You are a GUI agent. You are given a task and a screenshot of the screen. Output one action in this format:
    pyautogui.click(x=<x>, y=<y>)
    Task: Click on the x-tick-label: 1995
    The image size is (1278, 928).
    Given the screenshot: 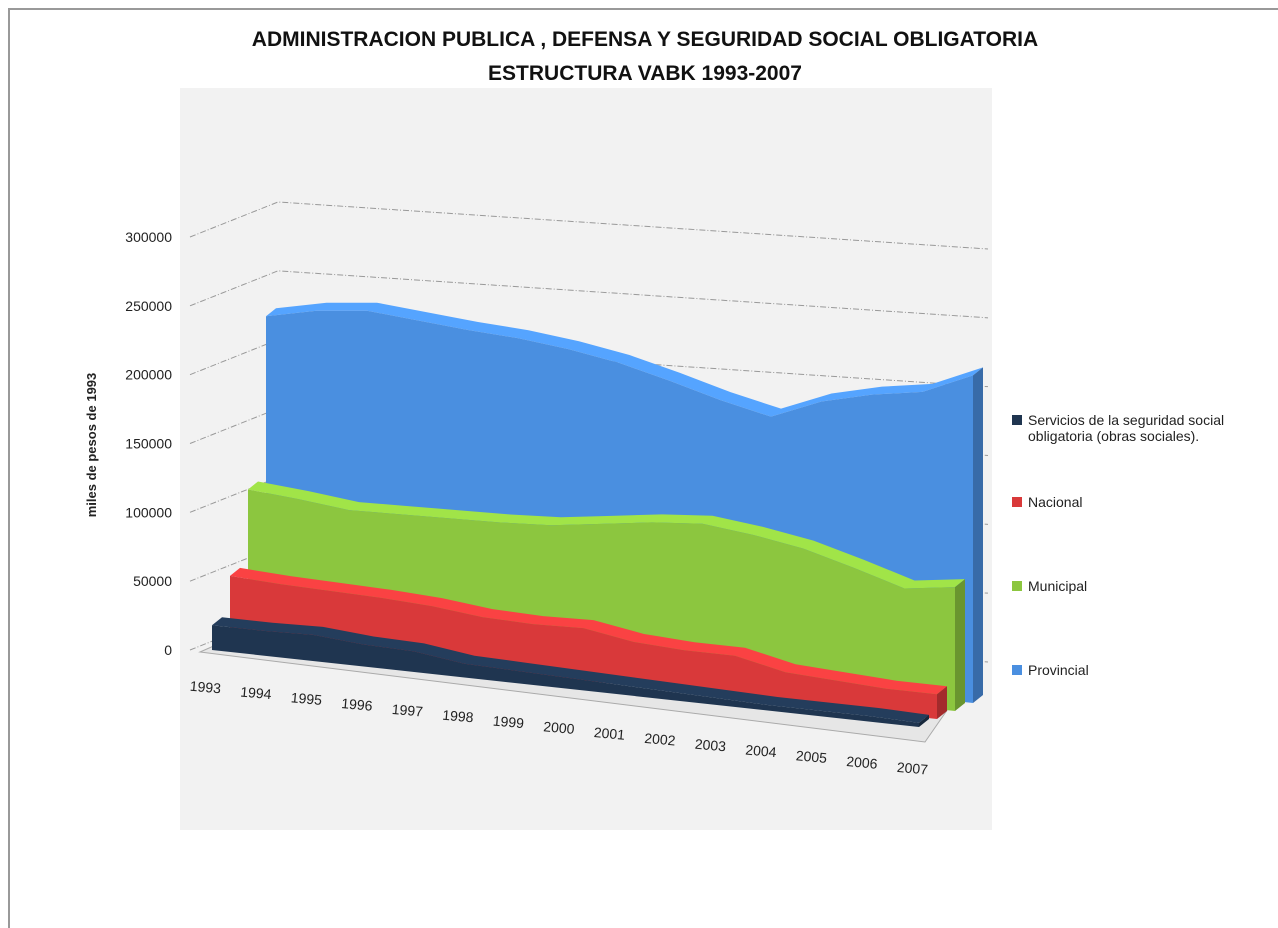 What is the action you would take?
    pyautogui.click(x=306, y=698)
    